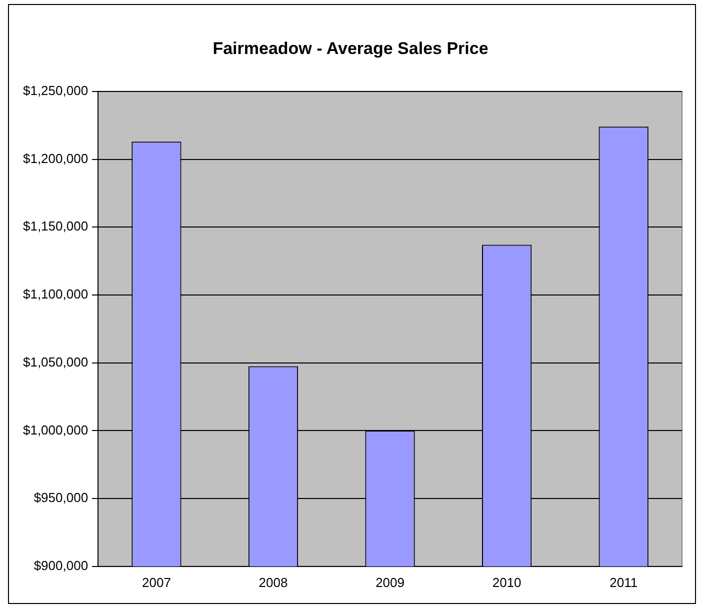 This screenshot has height=611, width=707. What do you see at coordinates (61, 565) in the screenshot?
I see `y-tick-label: $900,000` at bounding box center [61, 565].